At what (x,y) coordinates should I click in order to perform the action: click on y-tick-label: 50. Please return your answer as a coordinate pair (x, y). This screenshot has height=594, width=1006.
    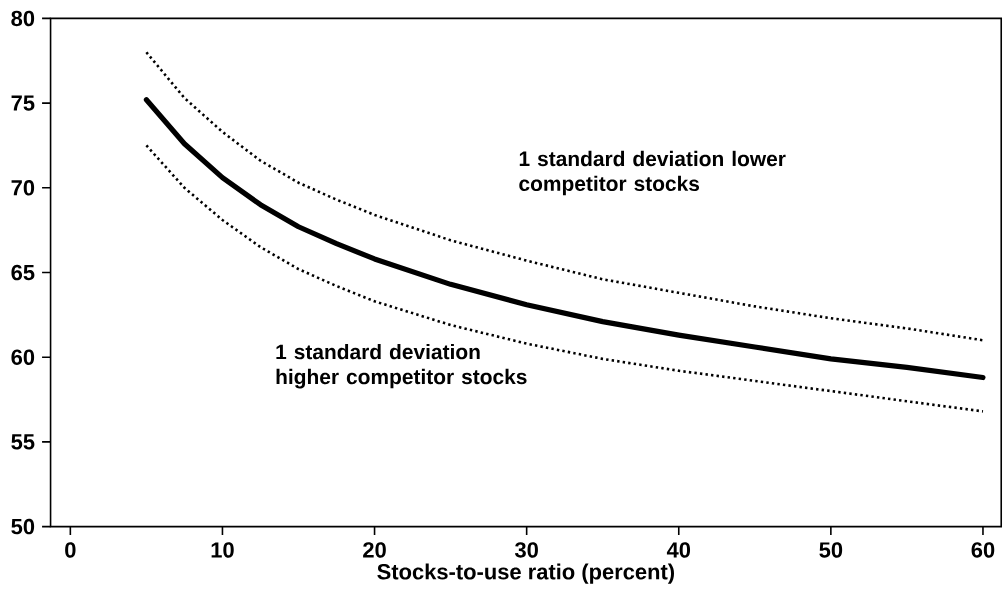
    Looking at the image, I should click on (23, 526).